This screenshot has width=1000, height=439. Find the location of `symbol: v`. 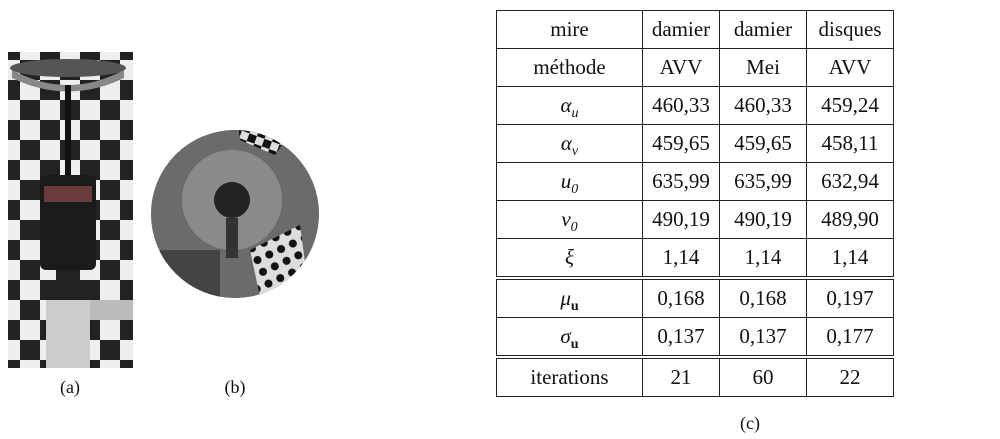

symbol: v is located at coordinates (566, 219).